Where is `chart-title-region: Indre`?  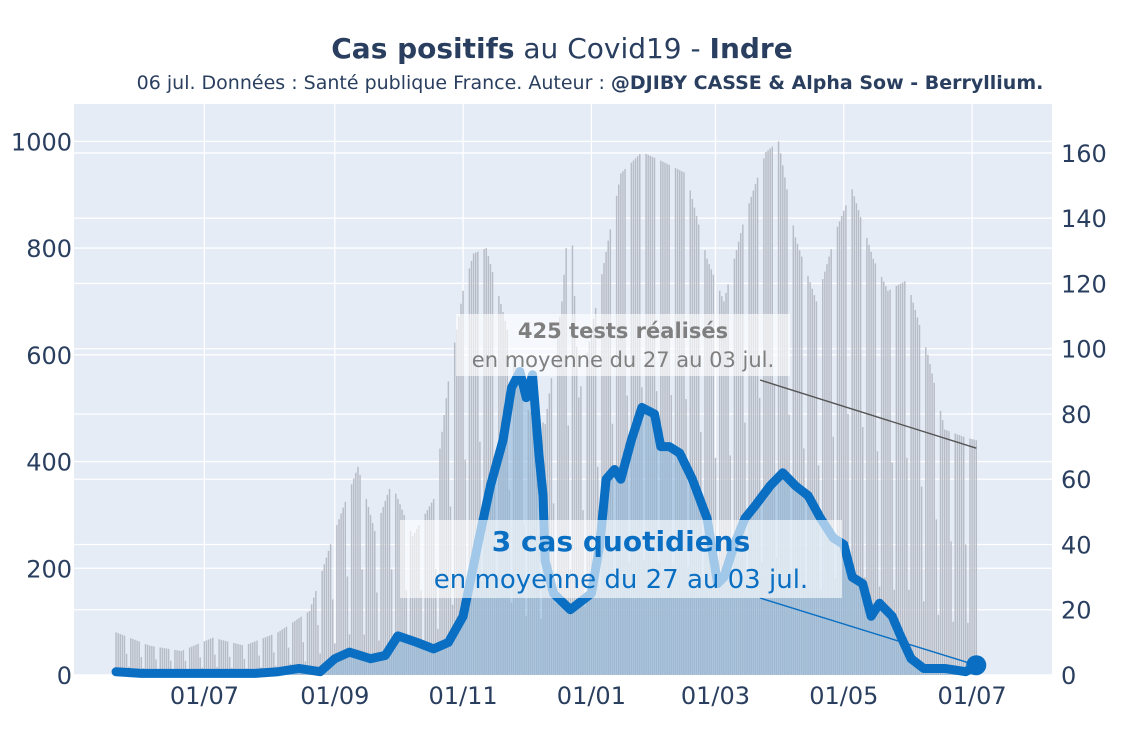 chart-title-region: Indre is located at coordinates (751, 48).